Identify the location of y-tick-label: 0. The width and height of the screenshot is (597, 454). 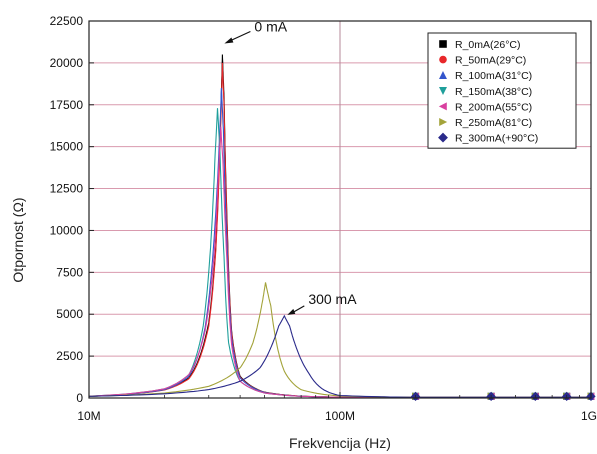
(79, 398).